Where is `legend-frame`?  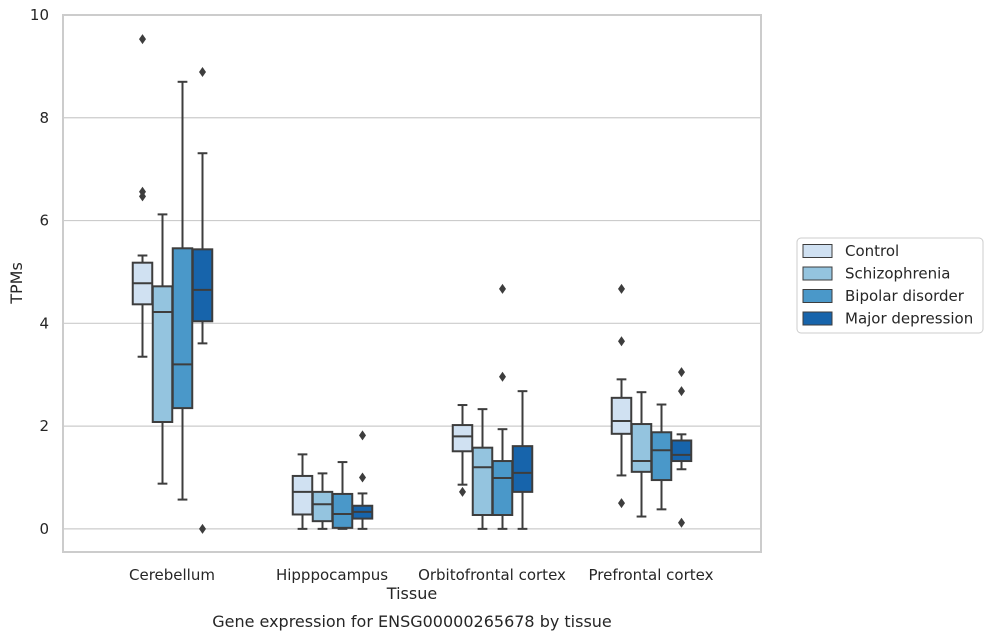 legend-frame is located at coordinates (890, 285).